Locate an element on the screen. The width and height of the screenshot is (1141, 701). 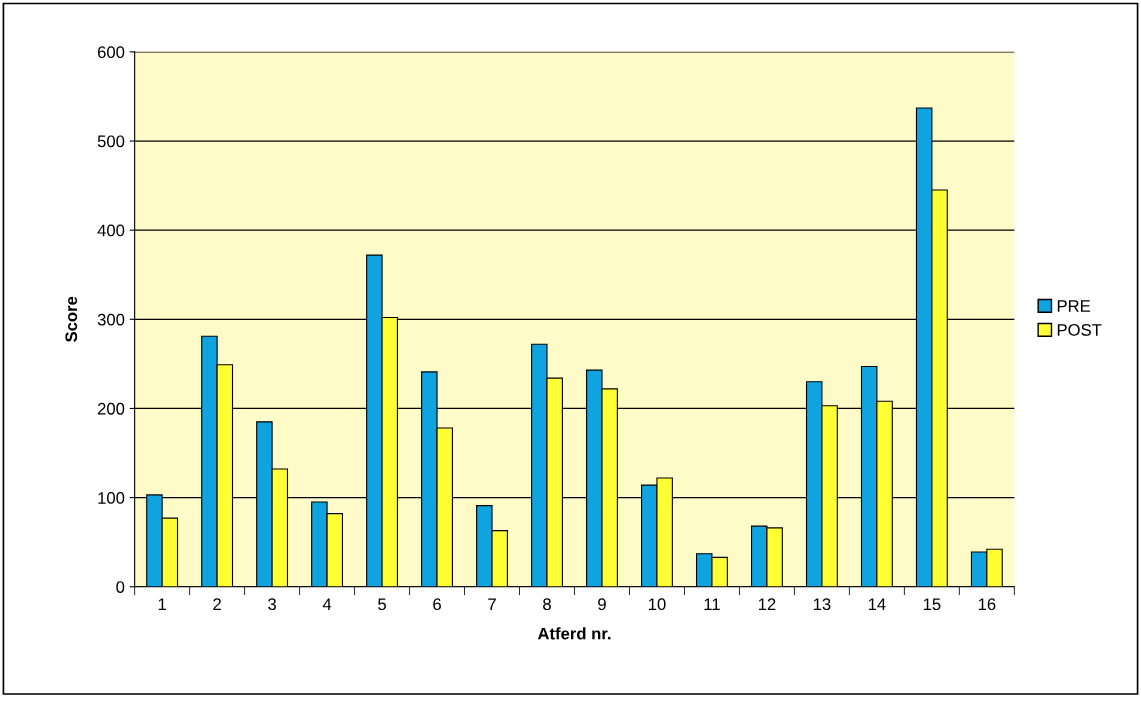
x-tick-label: 3 is located at coordinates (272, 604).